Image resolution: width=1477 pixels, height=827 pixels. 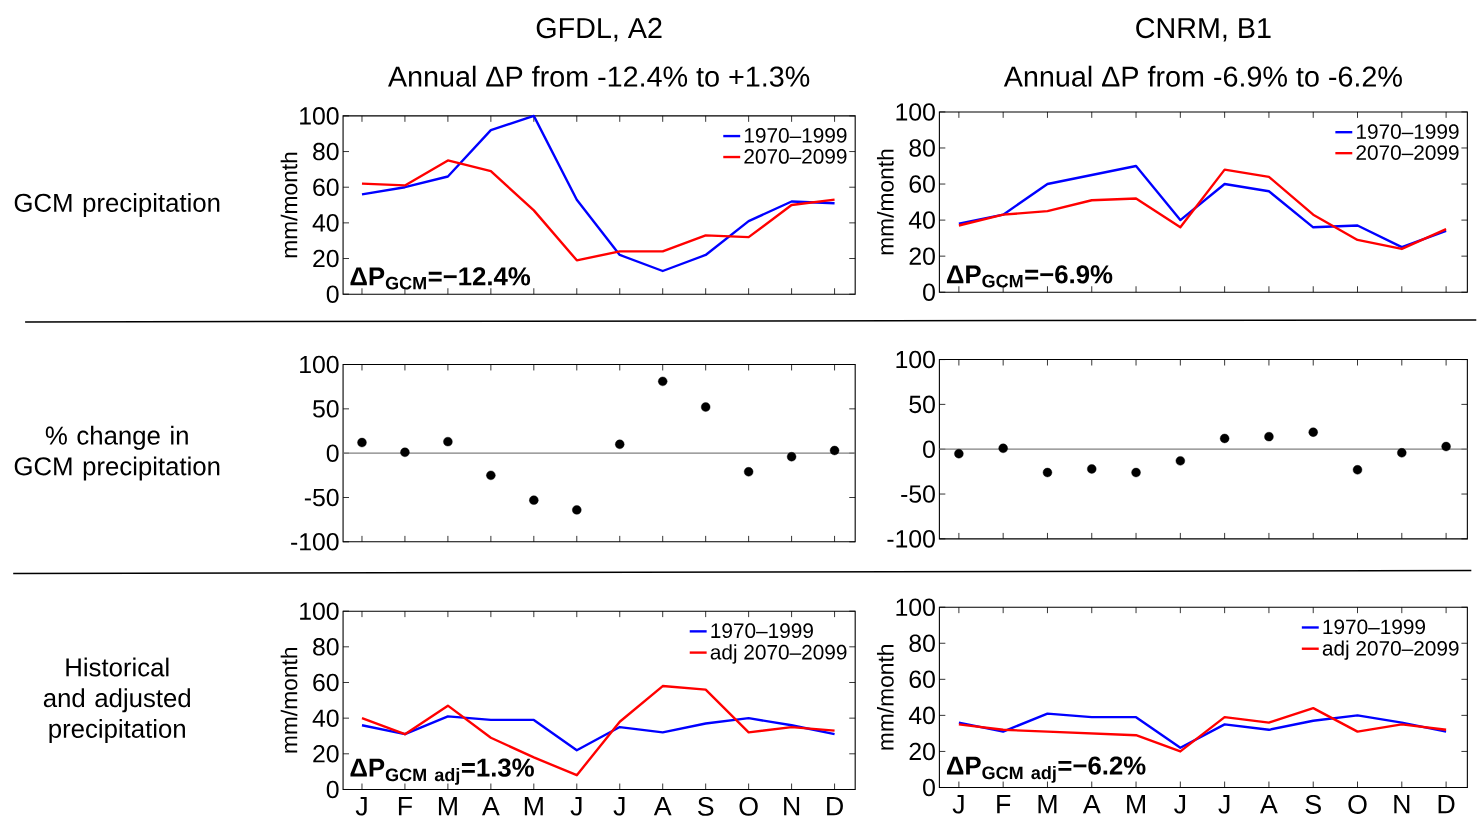 I want to click on annotation: $\mbox{ΔP}_{\mathbf{GCM}}\mbox{=−6.9\%}$, so click(x=1029, y=276).